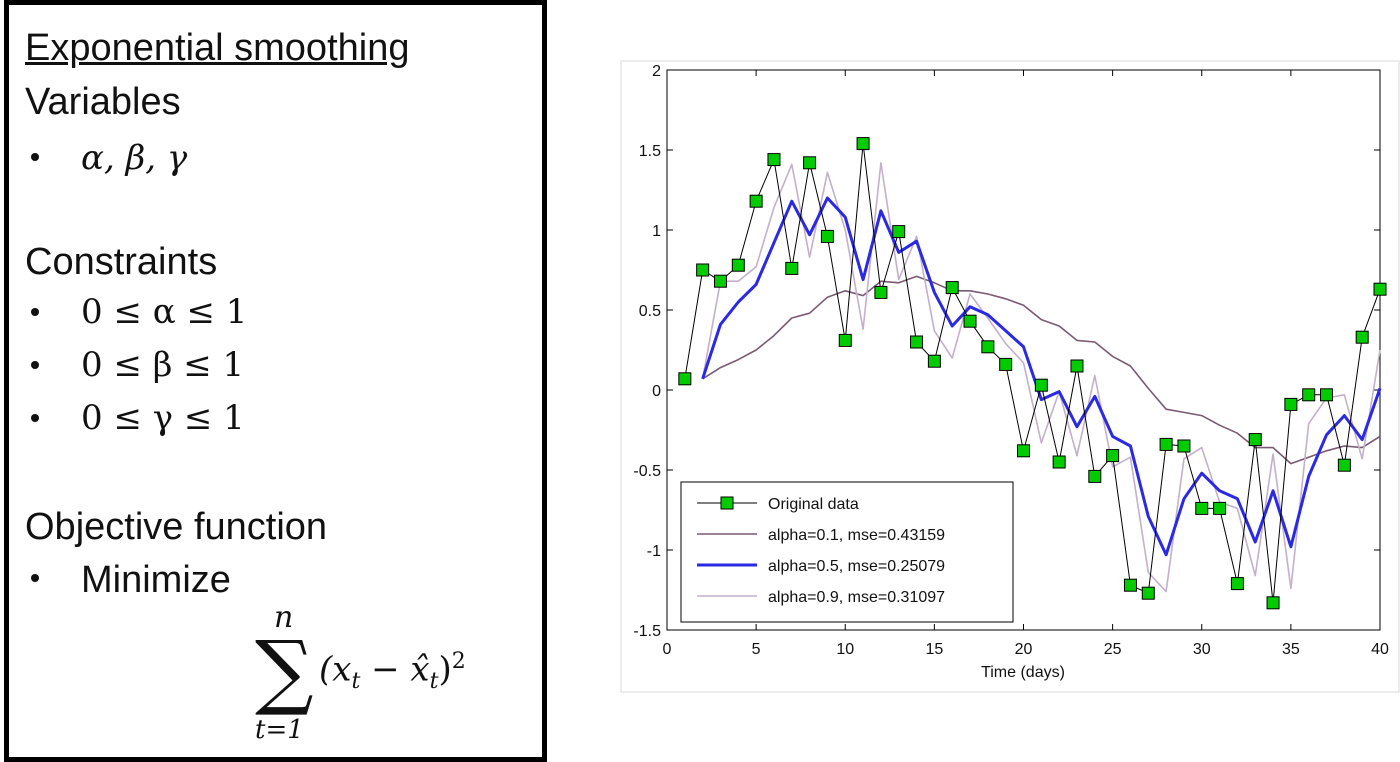  What do you see at coordinates (156, 580) in the screenshot?
I see `item: Minimize` at bounding box center [156, 580].